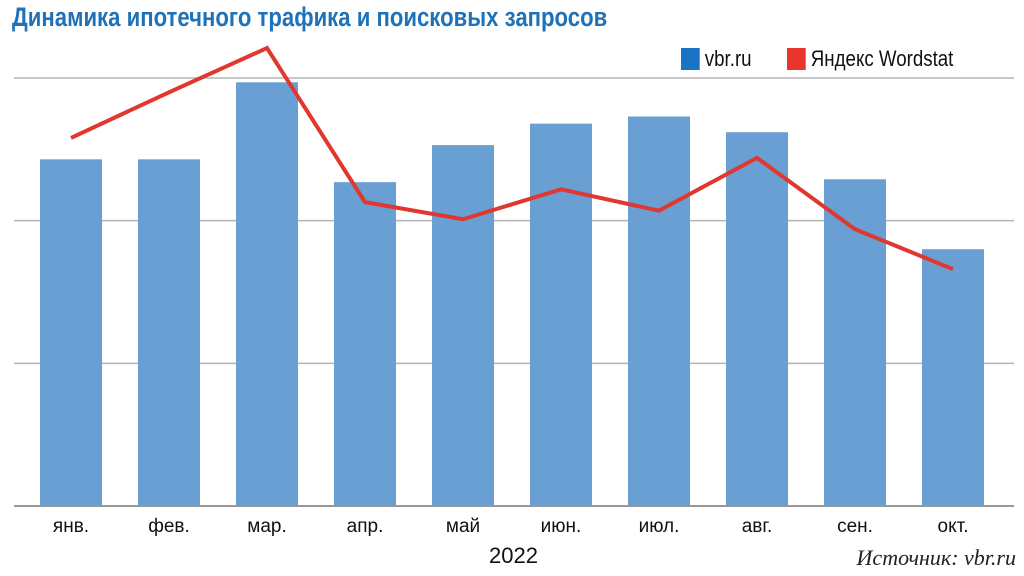 The image size is (1024, 576). Describe the element at coordinates (855, 526) in the screenshot. I see `x-tick-label: сен.` at that location.